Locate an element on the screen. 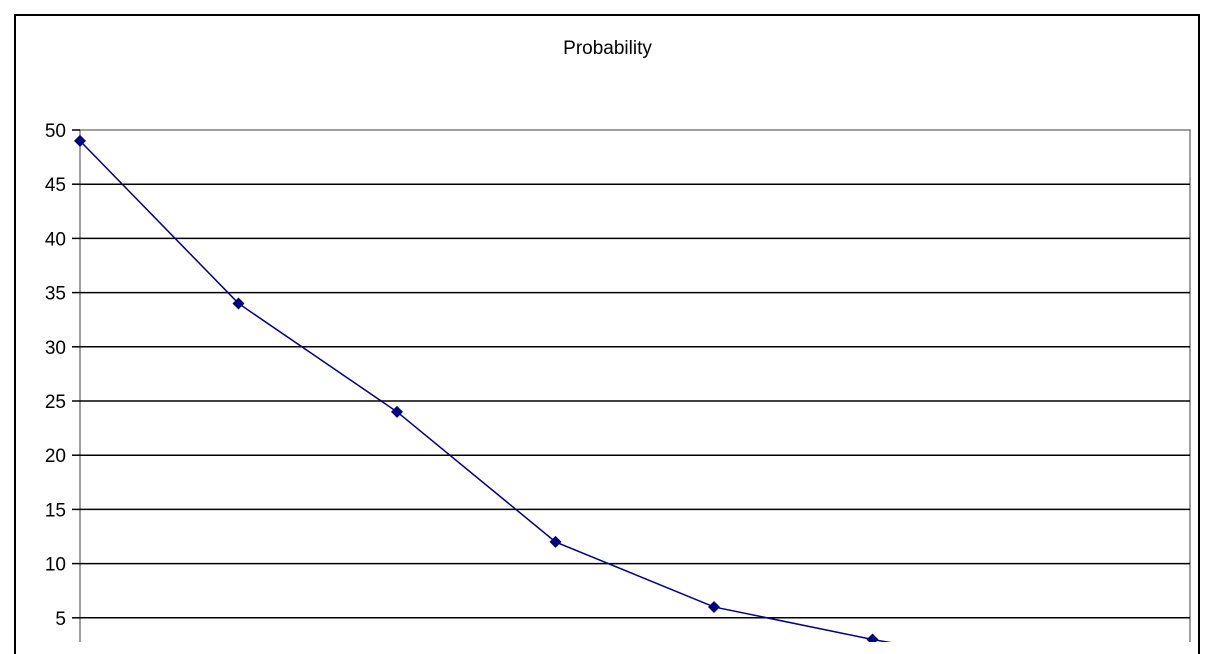 The width and height of the screenshot is (1215, 654). y-tick-label: 25 is located at coordinates (55, 402).